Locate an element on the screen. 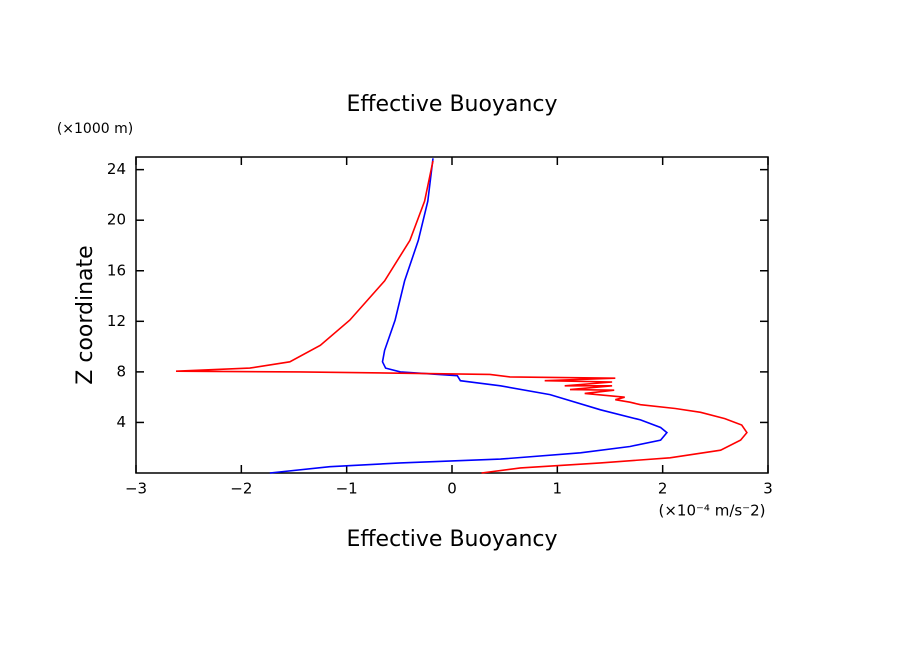 This screenshot has width=904, height=654. x-tick-label: 3 is located at coordinates (768, 489).